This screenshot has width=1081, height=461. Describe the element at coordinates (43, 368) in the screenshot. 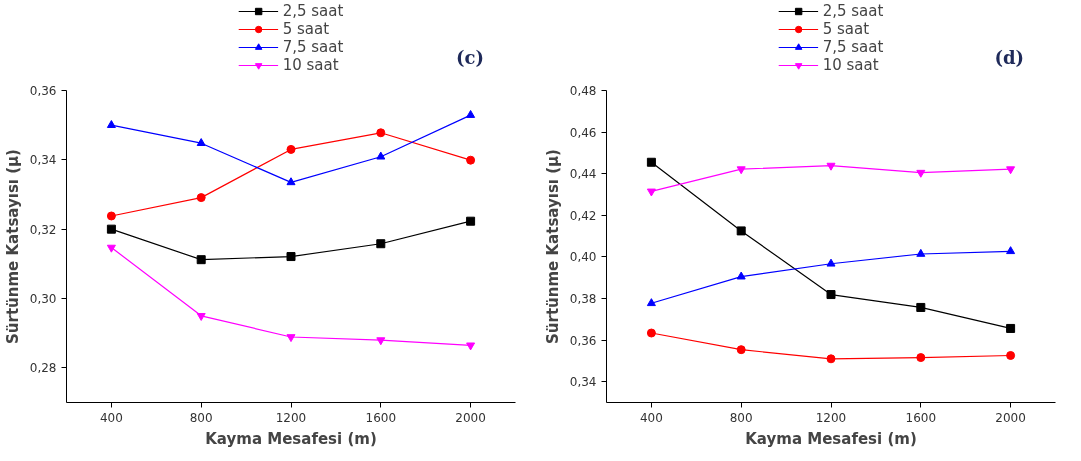

I see `y-tick-label: 0,28` at that location.